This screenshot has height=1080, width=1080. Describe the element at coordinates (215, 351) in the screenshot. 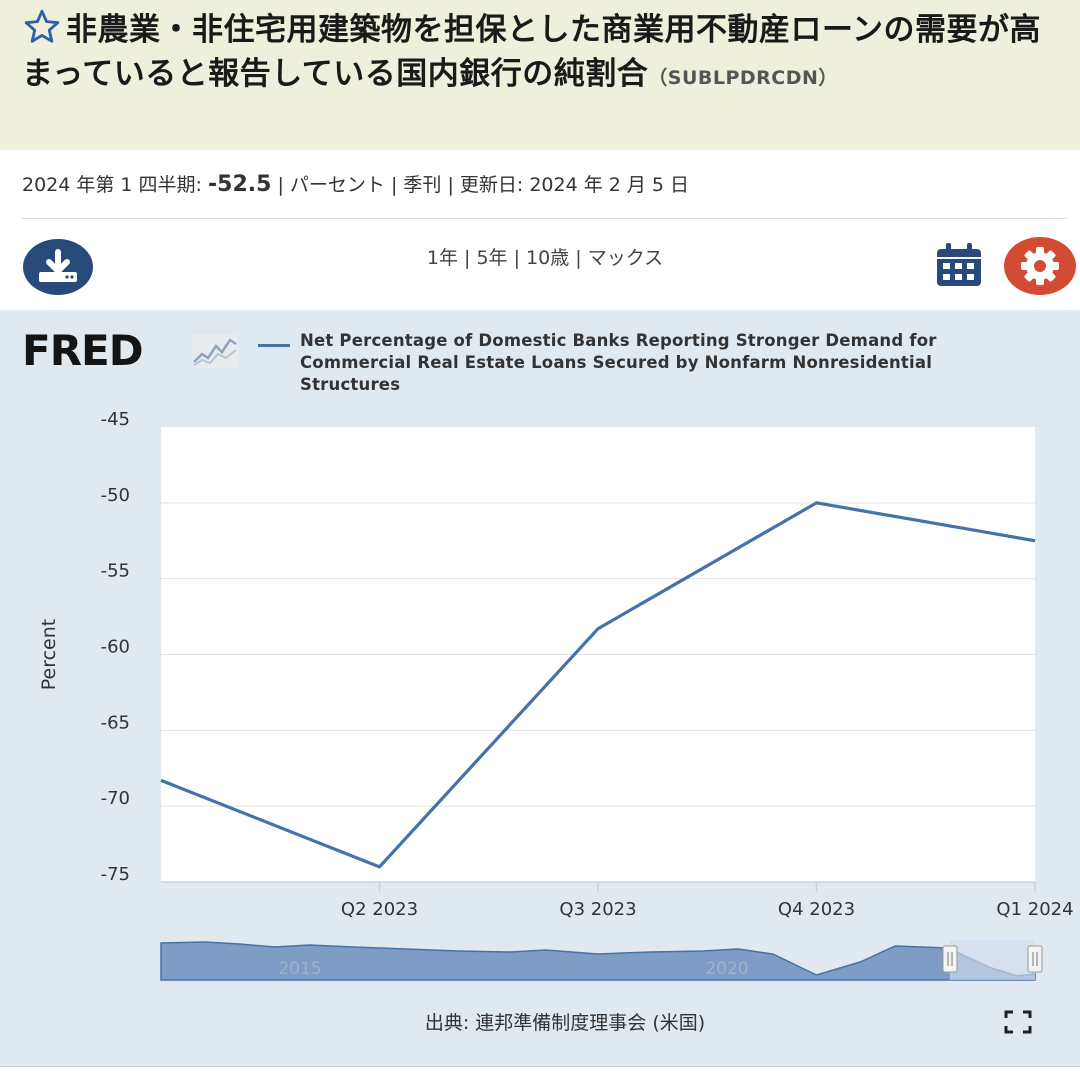

I see `fred-chart-icon` at that location.